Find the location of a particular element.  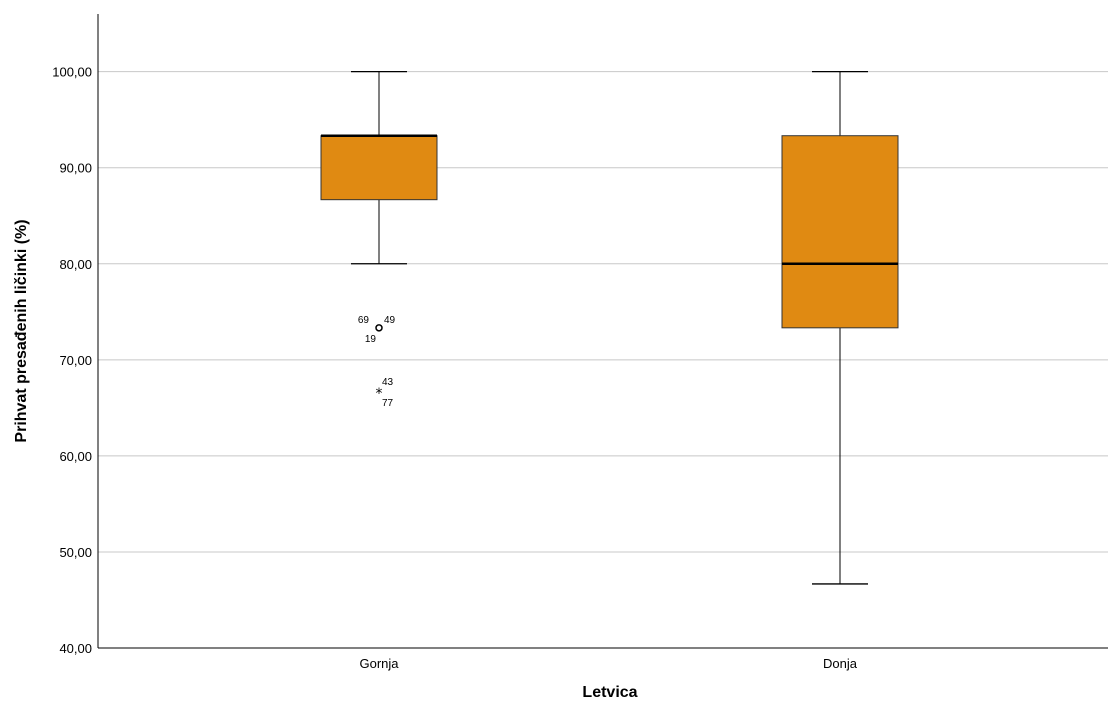

y-tick-label: 100,00 is located at coordinates (72, 72).